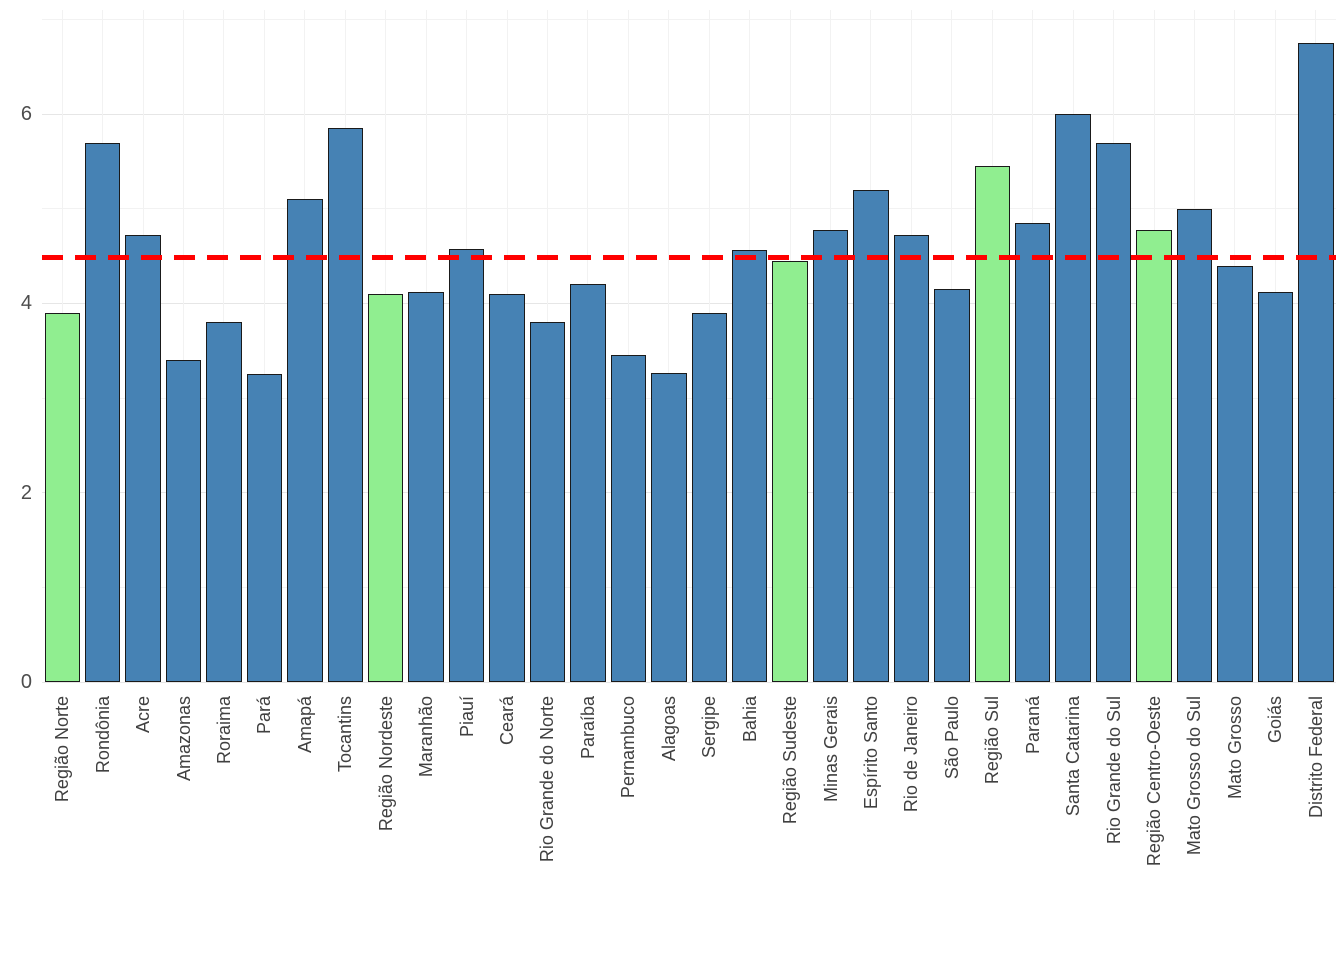 This screenshot has width=1344, height=960. I want to click on x-axis-label: Amazonas, so click(183, 739).